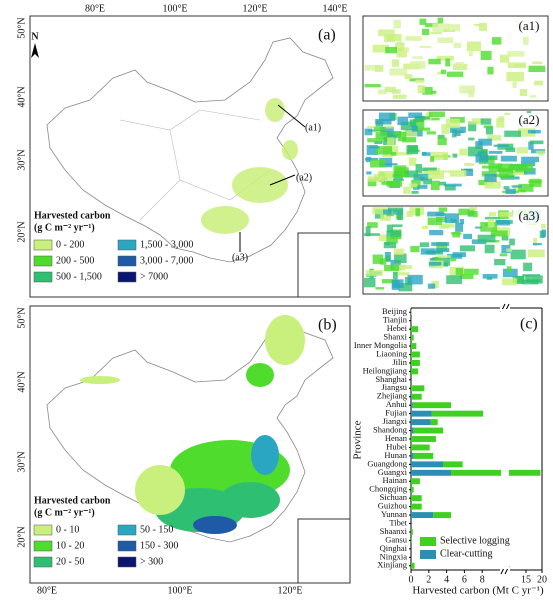 The width and height of the screenshot is (553, 605). I want to click on legend-unit: (g C m⁻² yr⁻¹), so click(64, 512).